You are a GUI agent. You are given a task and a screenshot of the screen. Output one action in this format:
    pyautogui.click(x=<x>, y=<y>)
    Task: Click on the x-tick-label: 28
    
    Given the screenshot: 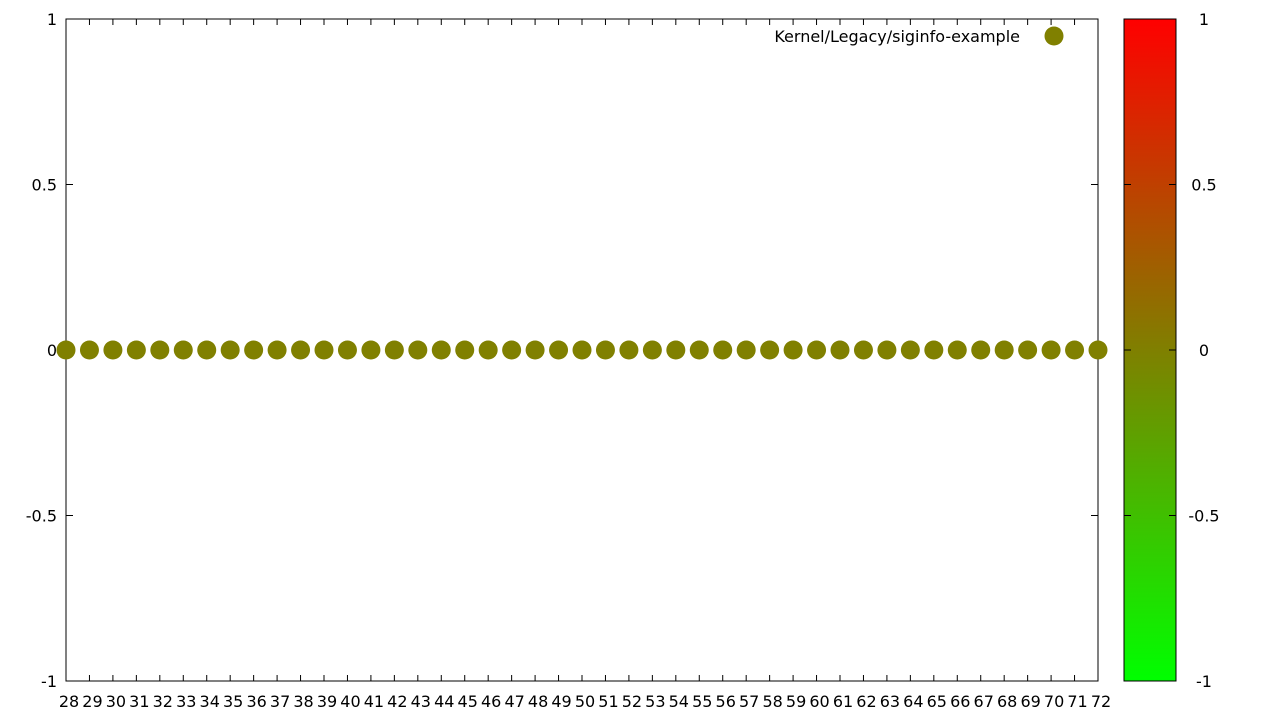 What is the action you would take?
    pyautogui.click(x=69, y=701)
    